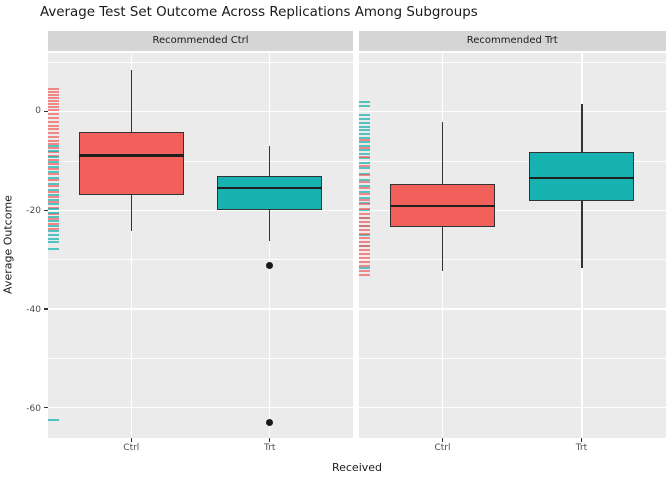 This screenshot has width=672, height=480. Describe the element at coordinates (582, 440) in the screenshot. I see `x-axis-tick` at that location.